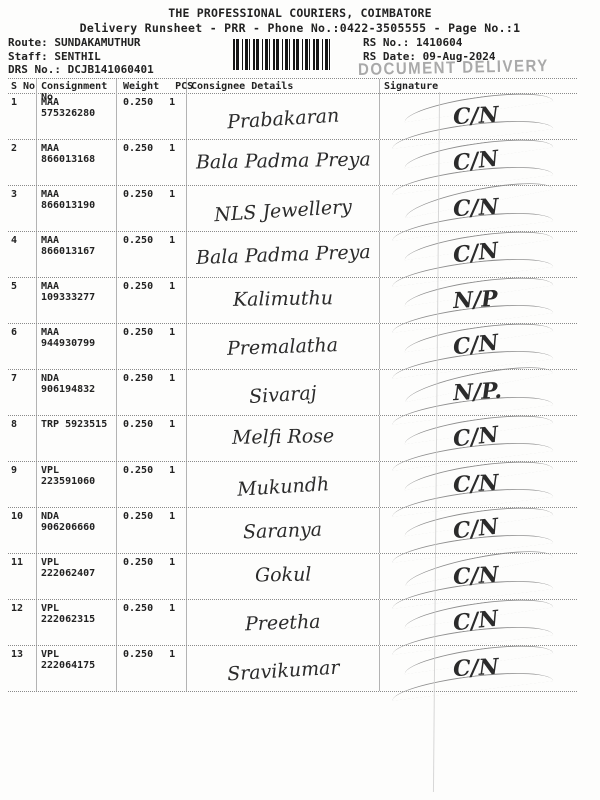  What do you see at coordinates (283, 392) in the screenshot?
I see `consignee-cell: Sivaraj` at bounding box center [283, 392].